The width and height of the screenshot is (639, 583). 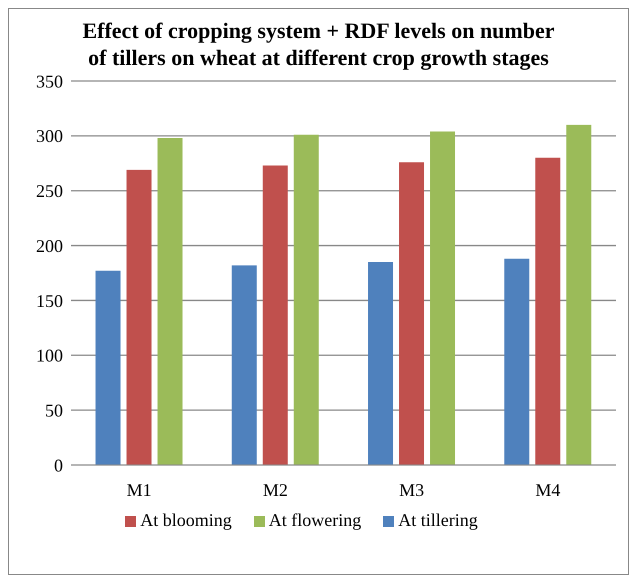 I want to click on chart-title: Effect of cropping system + RDF levels on number of tillers on wheat at different crop growth stages, so click(x=318, y=44).